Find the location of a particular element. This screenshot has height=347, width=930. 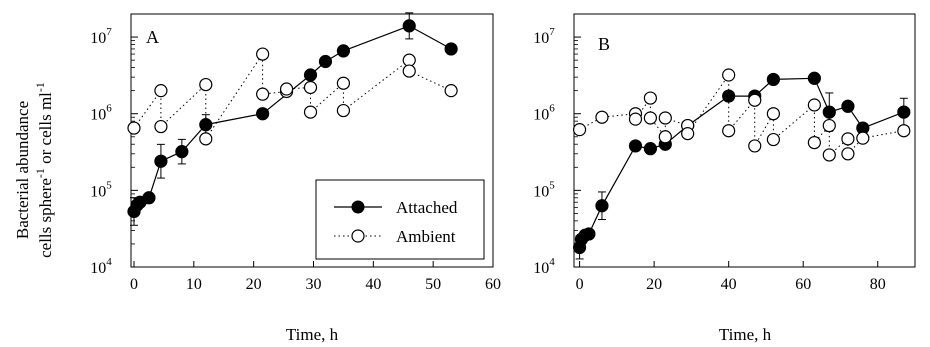

panel-b-y-tick-label: 10⁵ is located at coordinates (544, 189).